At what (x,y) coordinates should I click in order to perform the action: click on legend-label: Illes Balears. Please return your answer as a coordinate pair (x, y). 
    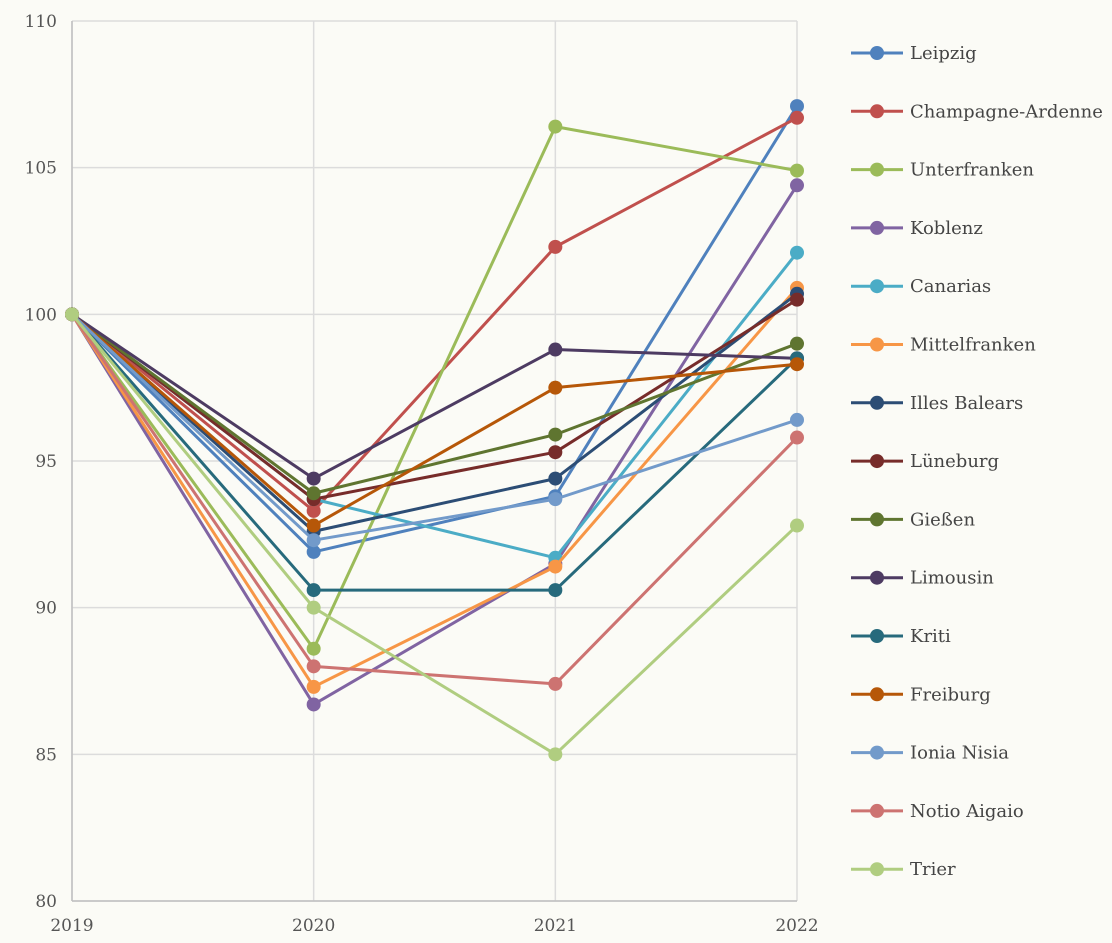
    Looking at the image, I should click on (966, 403).